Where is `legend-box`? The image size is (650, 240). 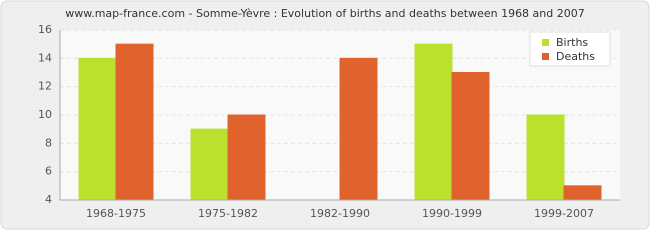
legend-box is located at coordinates (570, 49).